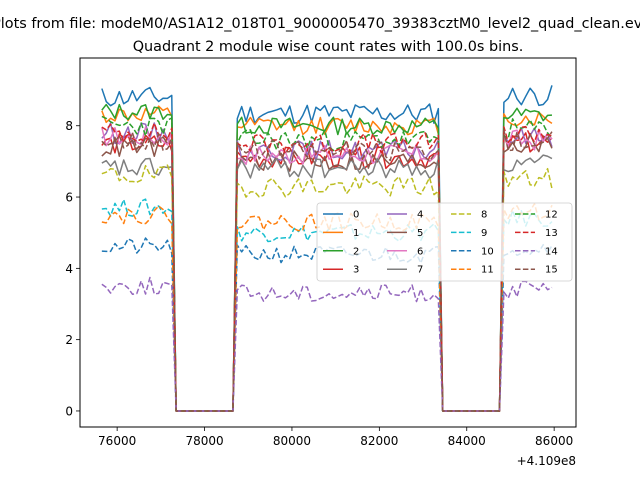 The image size is (640, 480). What do you see at coordinates (467, 441) in the screenshot?
I see `x-tick-label: 84000` at bounding box center [467, 441].